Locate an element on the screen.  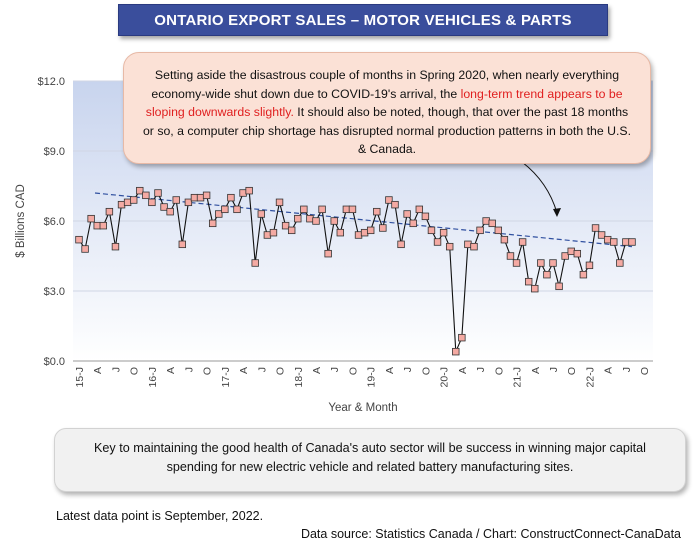
x-tick-label: 20-J is located at coordinates (445, 377).